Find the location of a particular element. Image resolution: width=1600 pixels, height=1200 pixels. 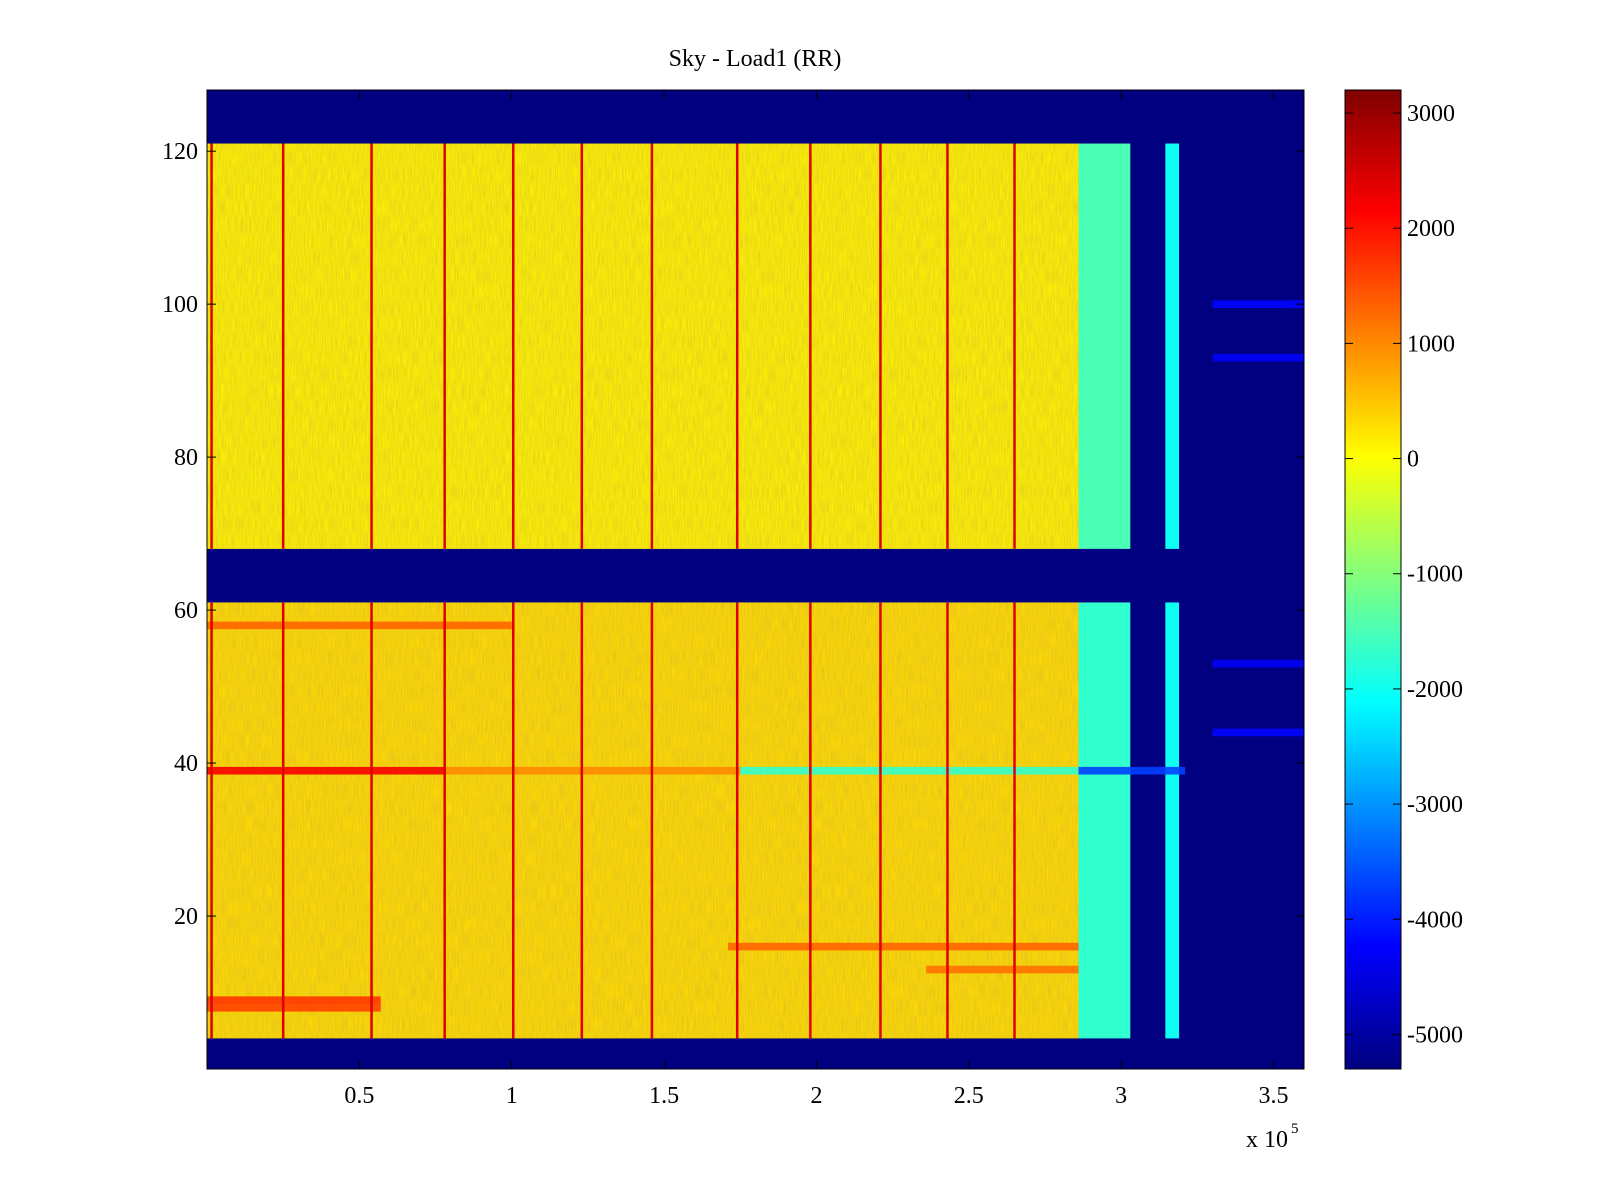

colorbar-tick-label: -5000 is located at coordinates (1435, 1035).